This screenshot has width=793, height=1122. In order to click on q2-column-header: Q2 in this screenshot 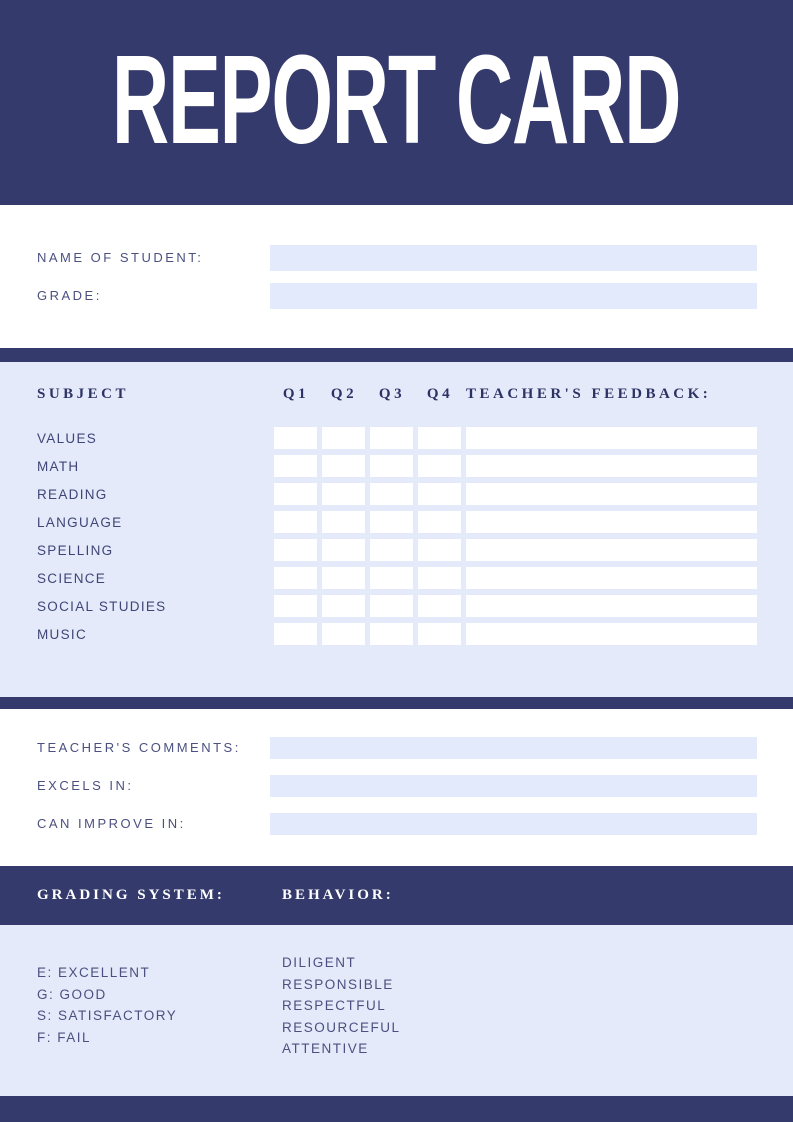, I will do `click(344, 394)`.